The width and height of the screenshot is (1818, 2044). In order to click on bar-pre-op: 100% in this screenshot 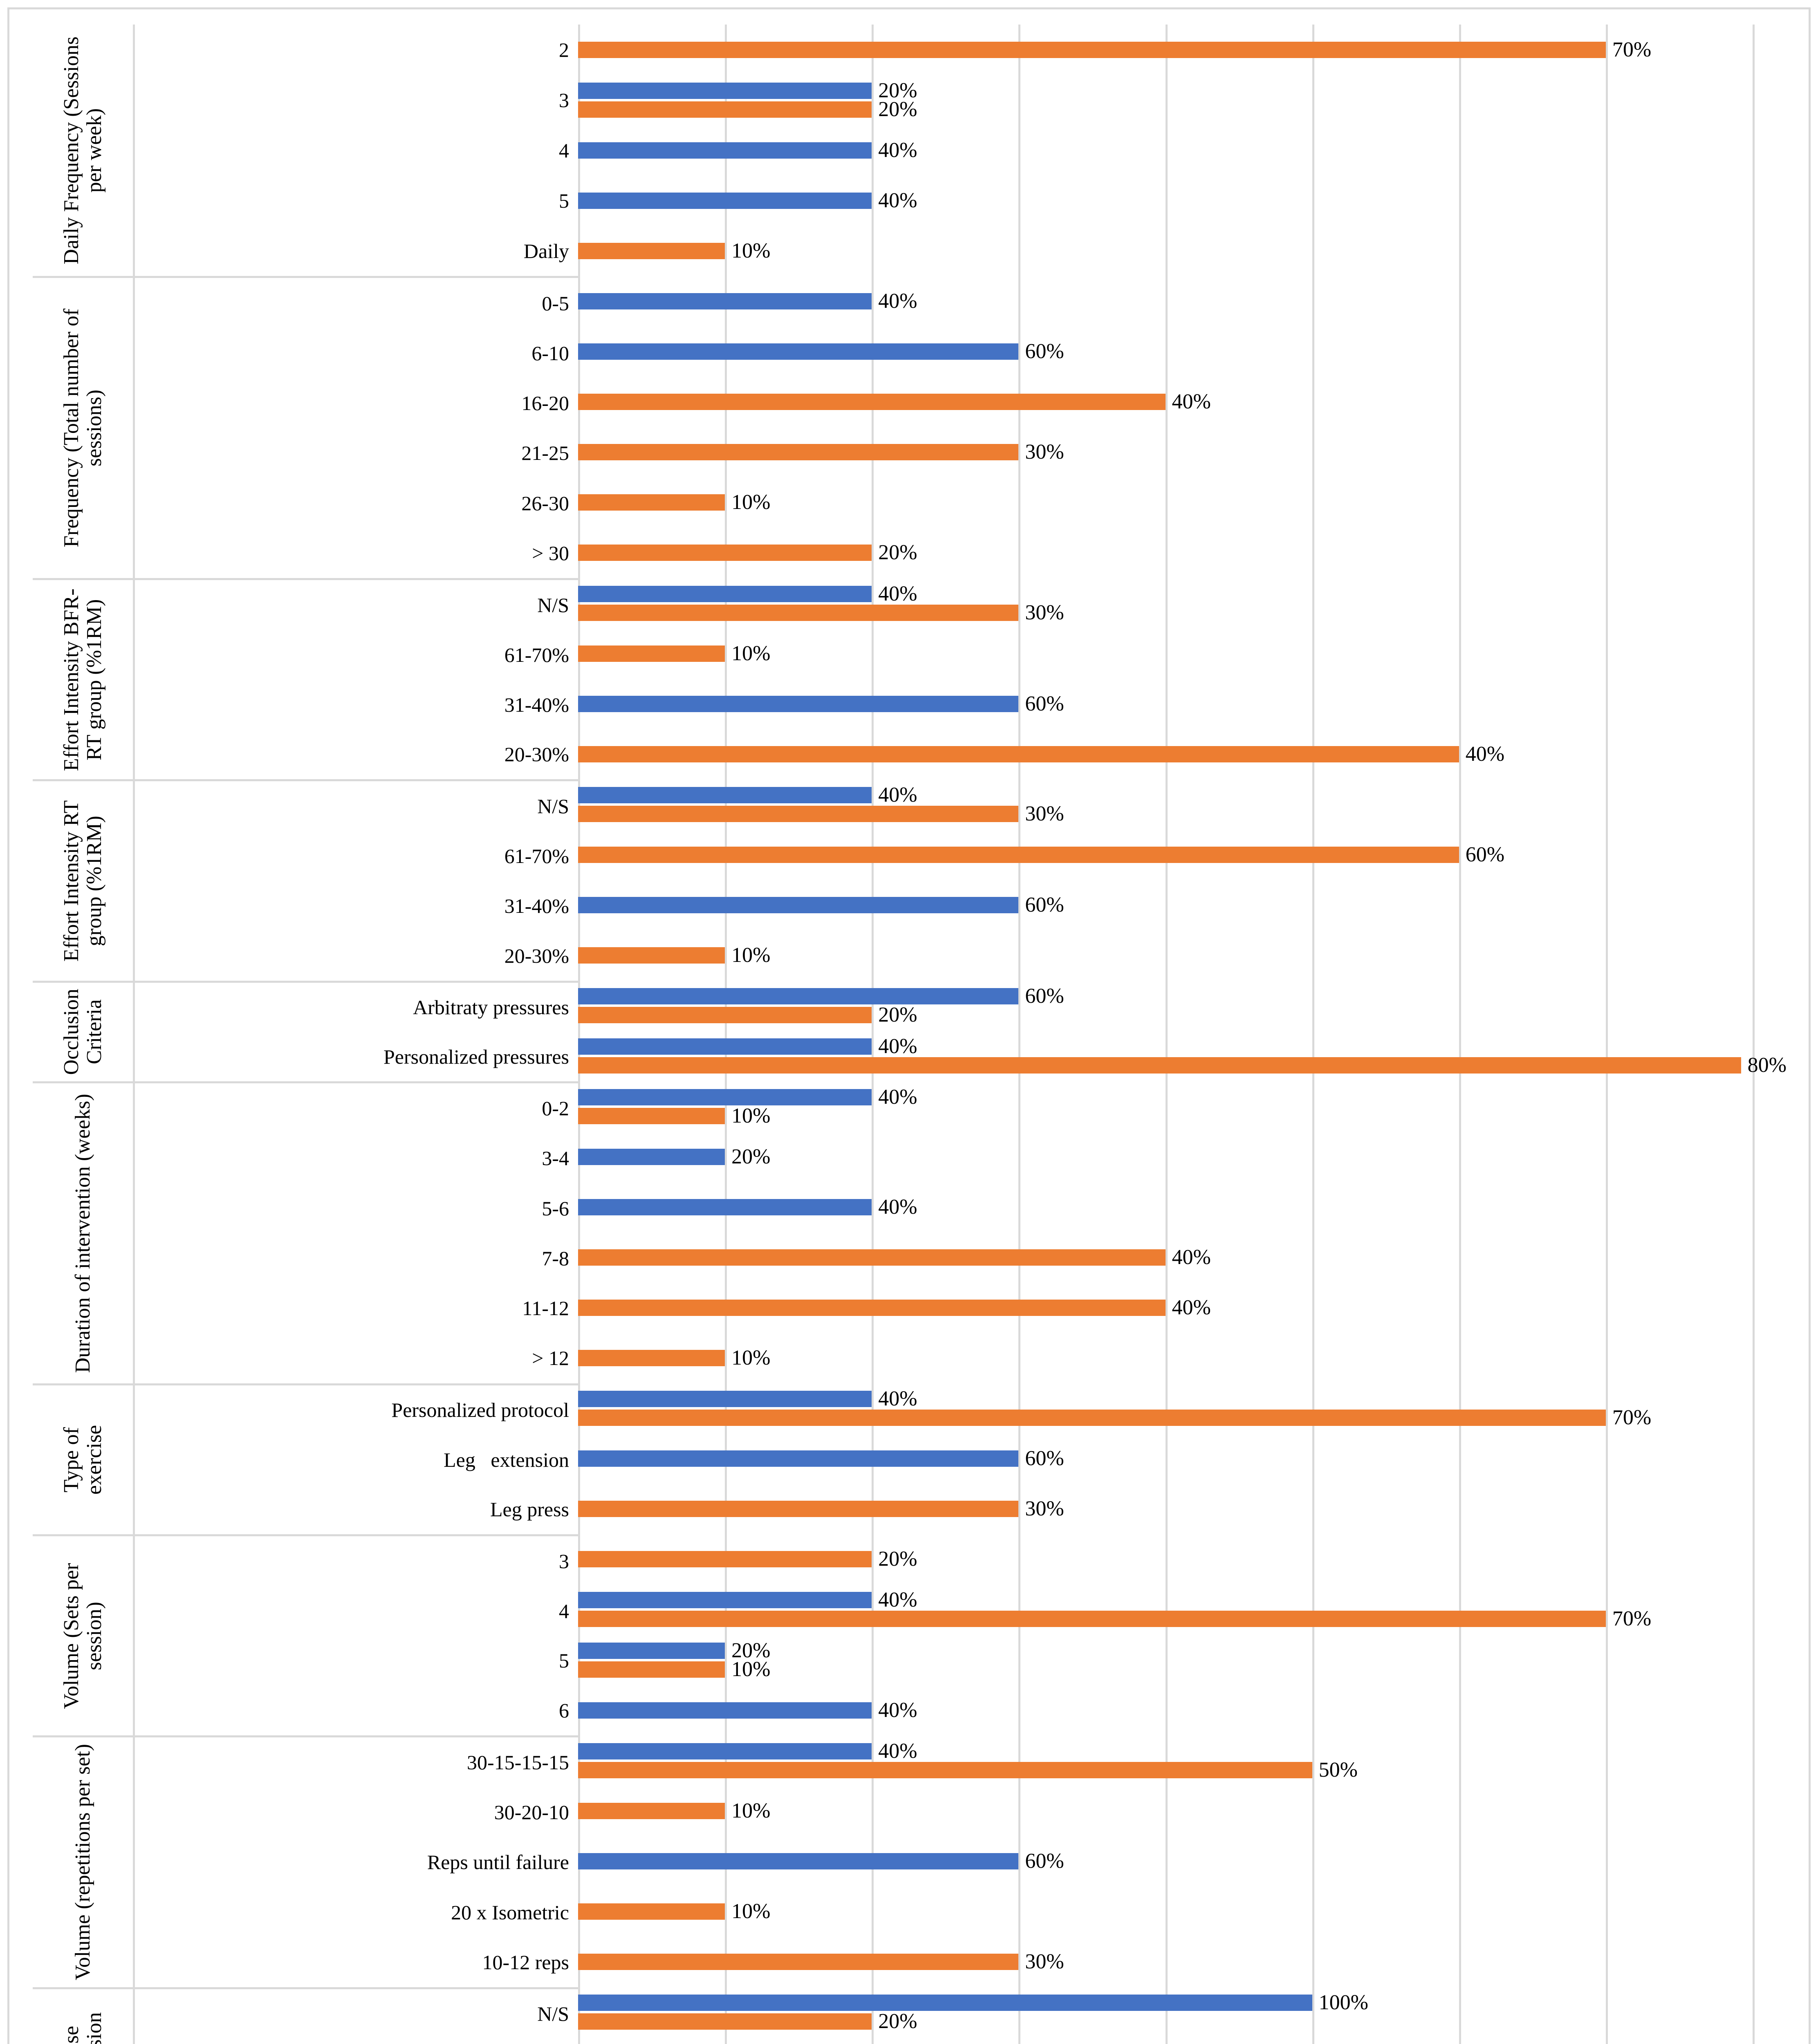, I will do `click(1182, 2002)`.